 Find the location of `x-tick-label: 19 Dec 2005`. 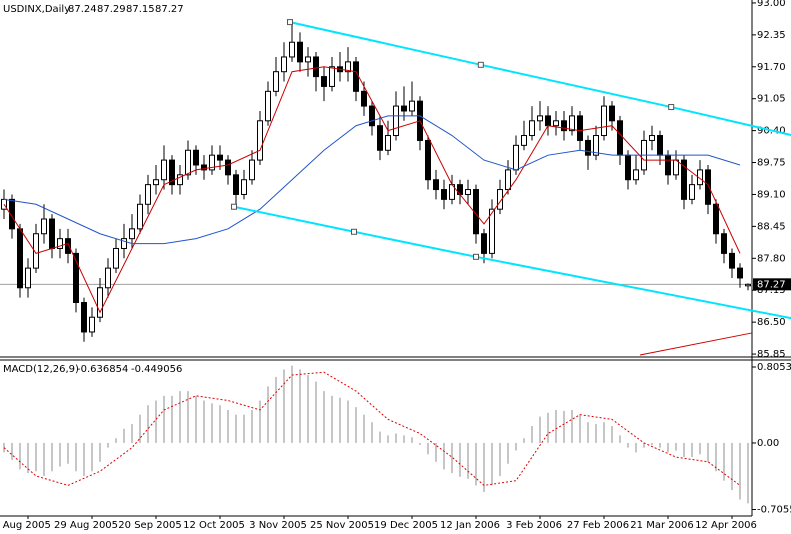

x-tick-label: 19 Dec 2005 is located at coordinates (406, 525).